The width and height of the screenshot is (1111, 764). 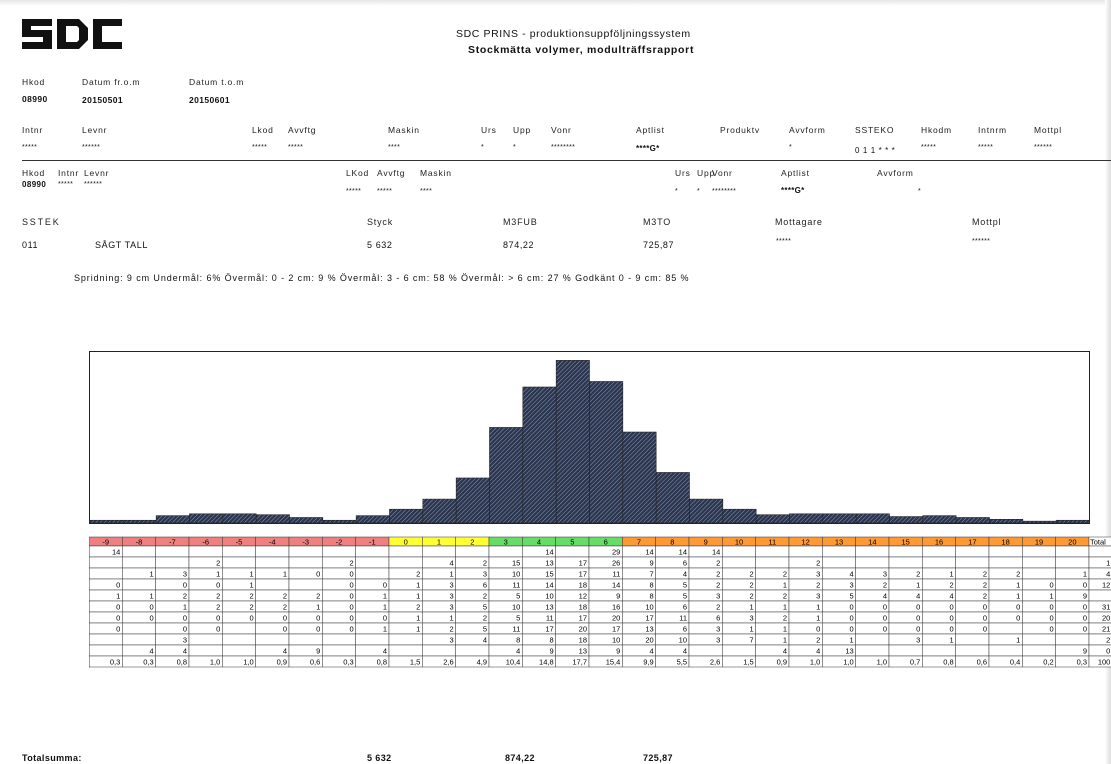 I want to click on f1-label-upp: Upp, so click(x=522, y=130).